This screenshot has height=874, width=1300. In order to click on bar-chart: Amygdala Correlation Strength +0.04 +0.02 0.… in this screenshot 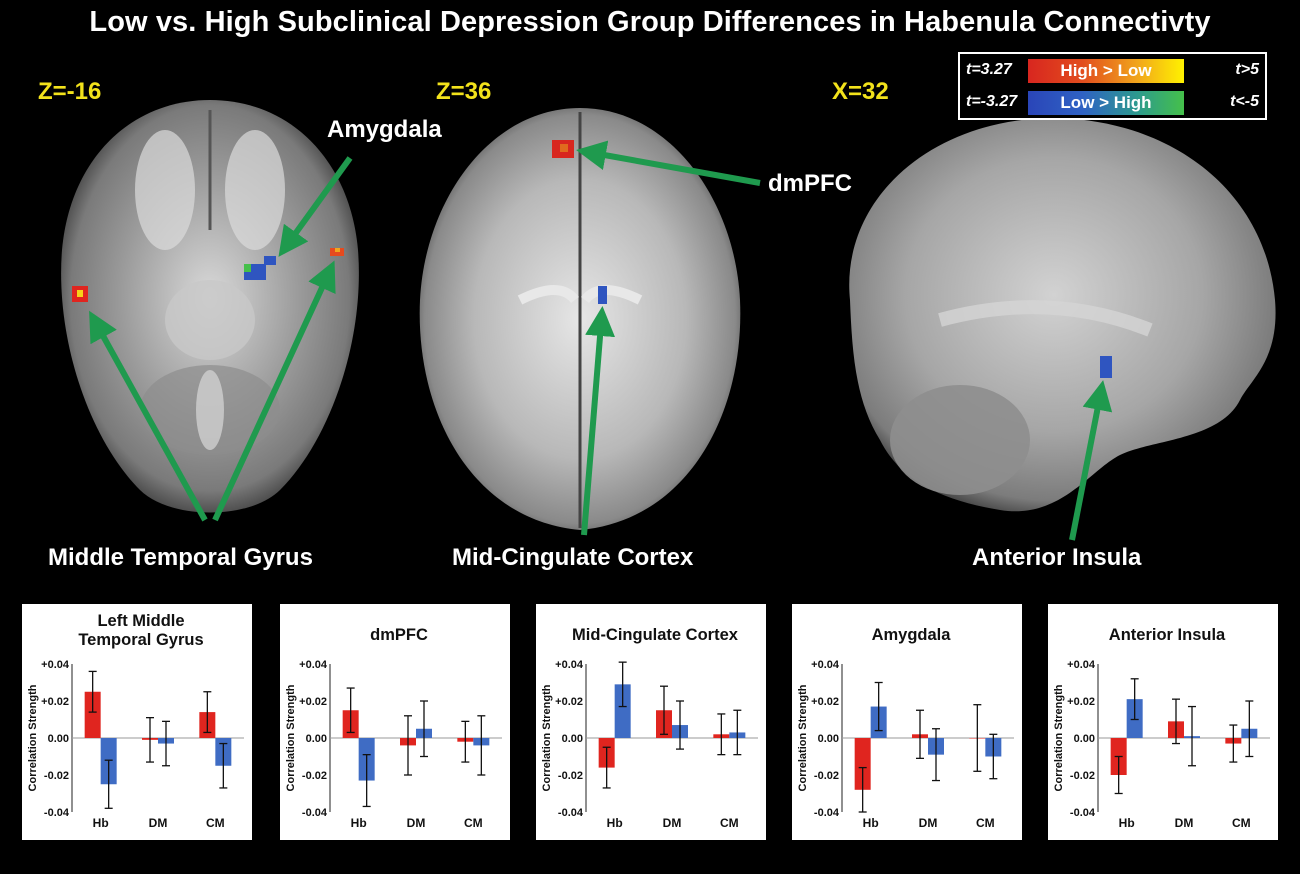, I will do `click(905, 728)`.